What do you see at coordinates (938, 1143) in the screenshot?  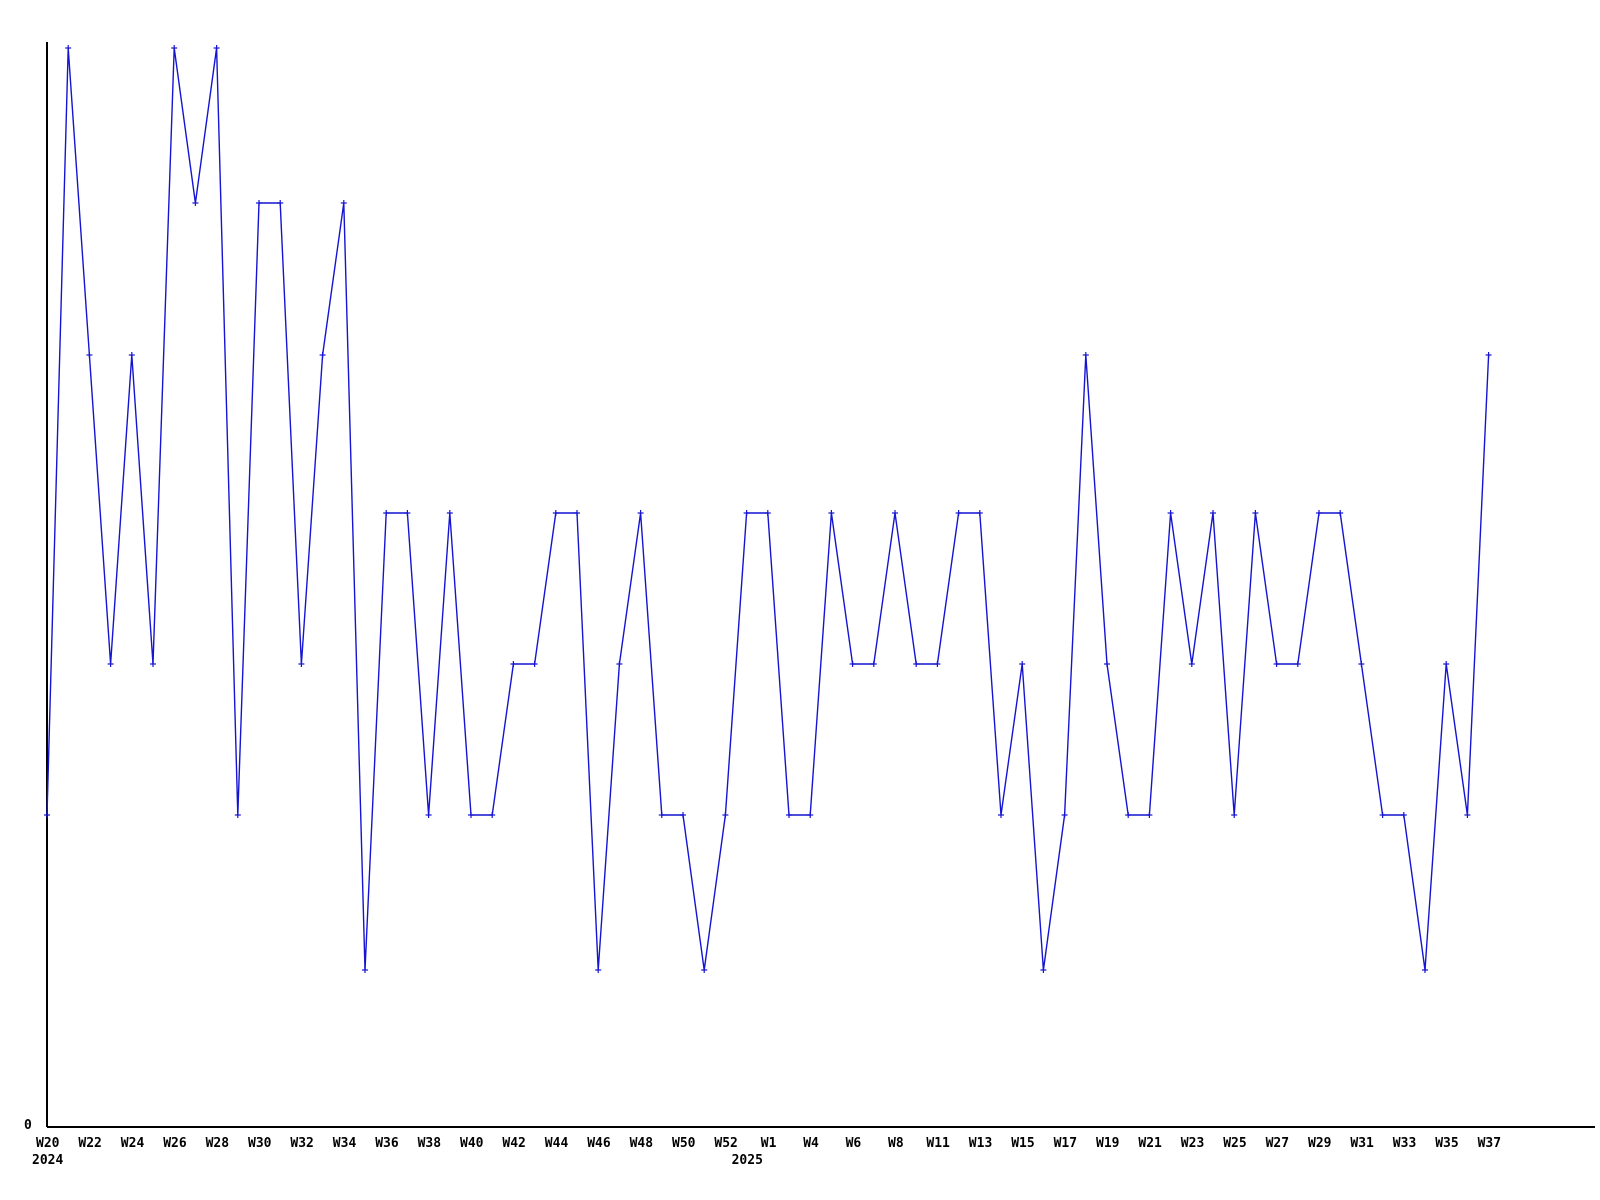 I see `x-axis-tick-label: W11` at bounding box center [938, 1143].